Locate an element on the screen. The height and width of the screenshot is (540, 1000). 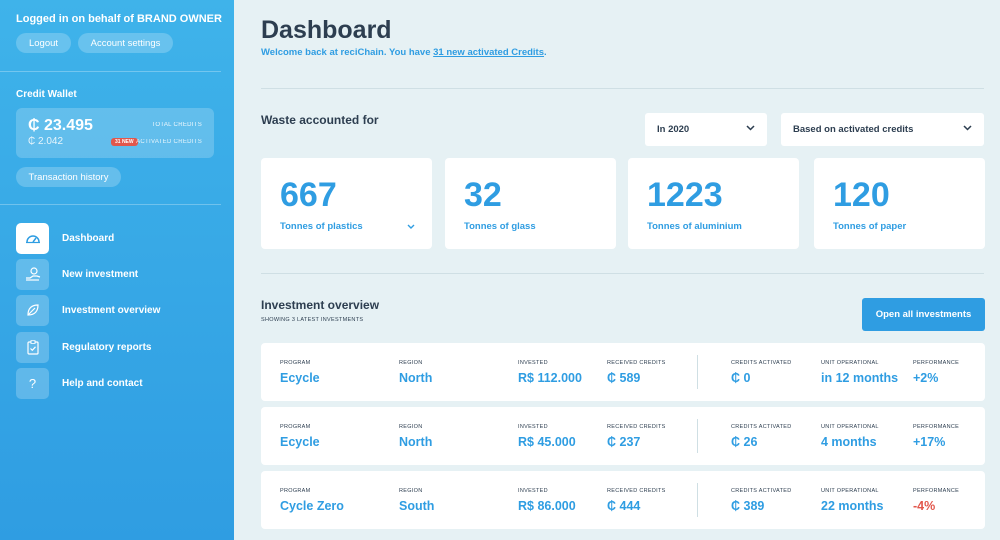
program-cell: PROGRAM Cycle Zero is located at coordinates (312, 500).